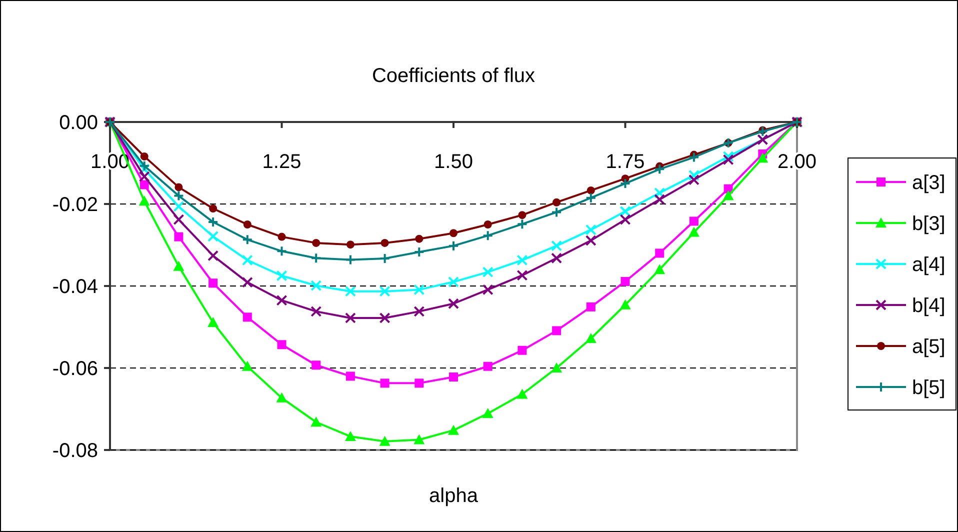  I want to click on legend-label: a[3], so click(929, 183).